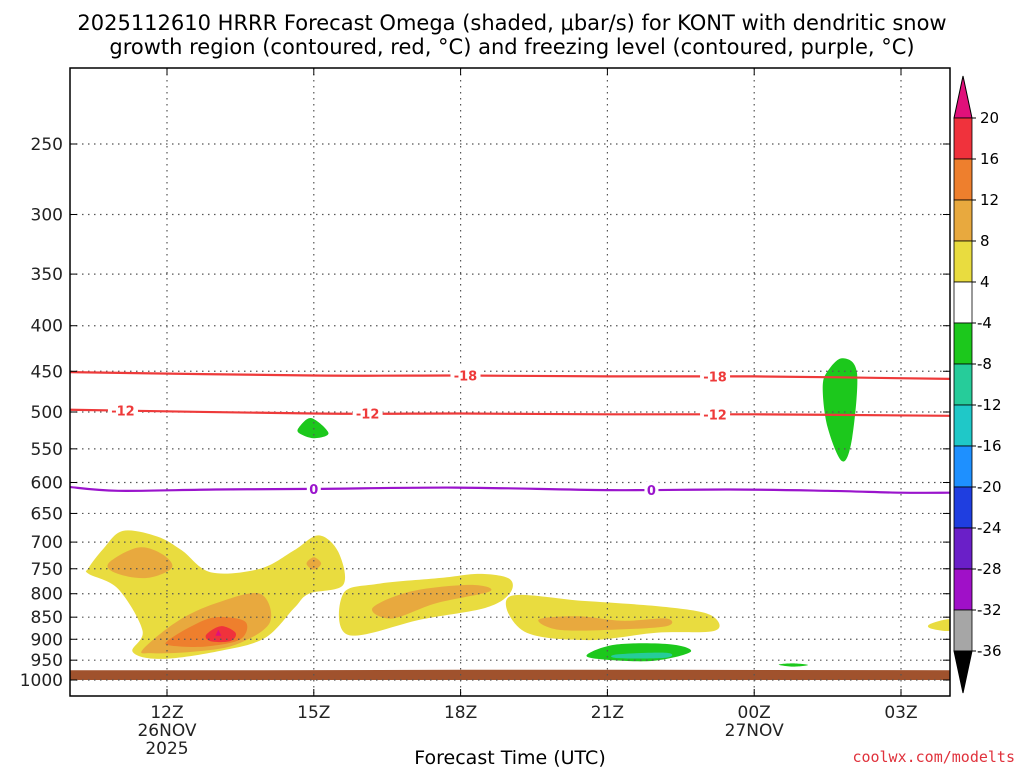  Describe the element at coordinates (607, 713) in the screenshot. I see `xtick-label: 21Z` at that location.